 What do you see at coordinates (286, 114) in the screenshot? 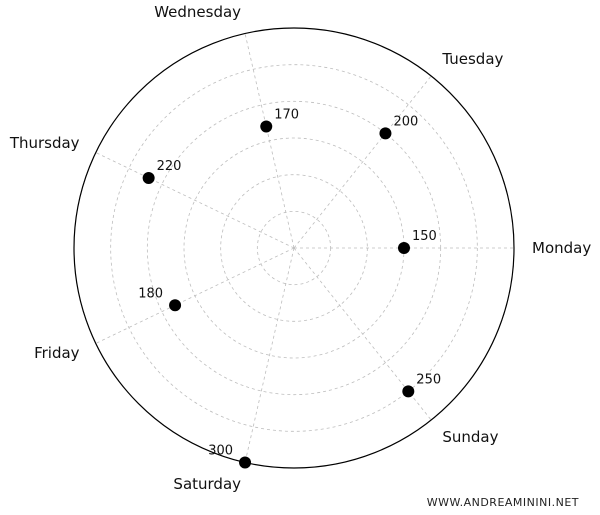
I see `data-label: 170` at bounding box center [286, 114].